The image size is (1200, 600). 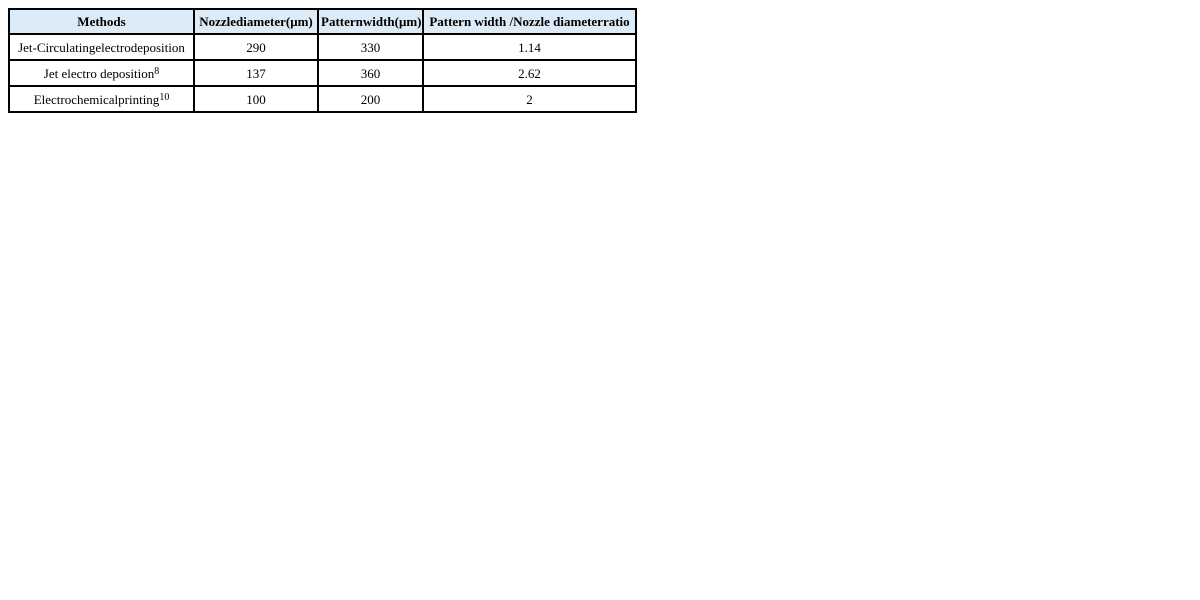 I want to click on cell-method: Jet electro deposition8, so click(x=101, y=73).